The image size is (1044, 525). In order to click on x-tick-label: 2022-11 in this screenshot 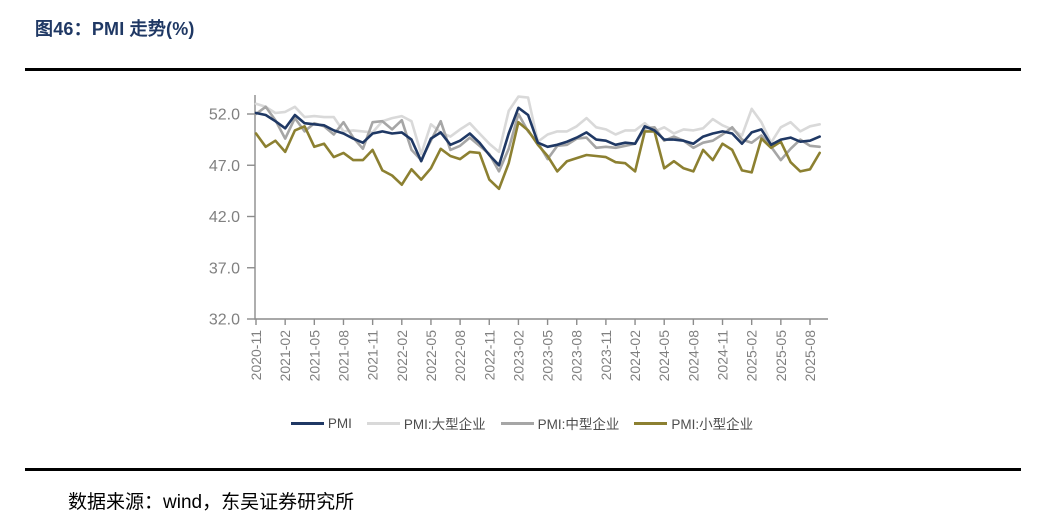, I will do `click(489, 355)`.